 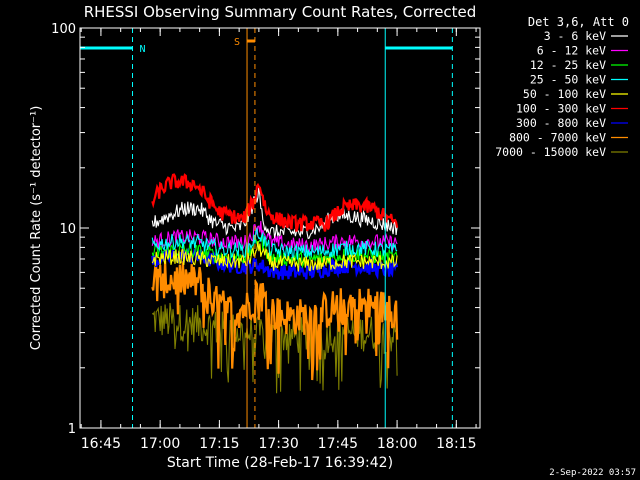 What do you see at coordinates (237, 42) in the screenshot?
I see `saa-label: S` at bounding box center [237, 42].